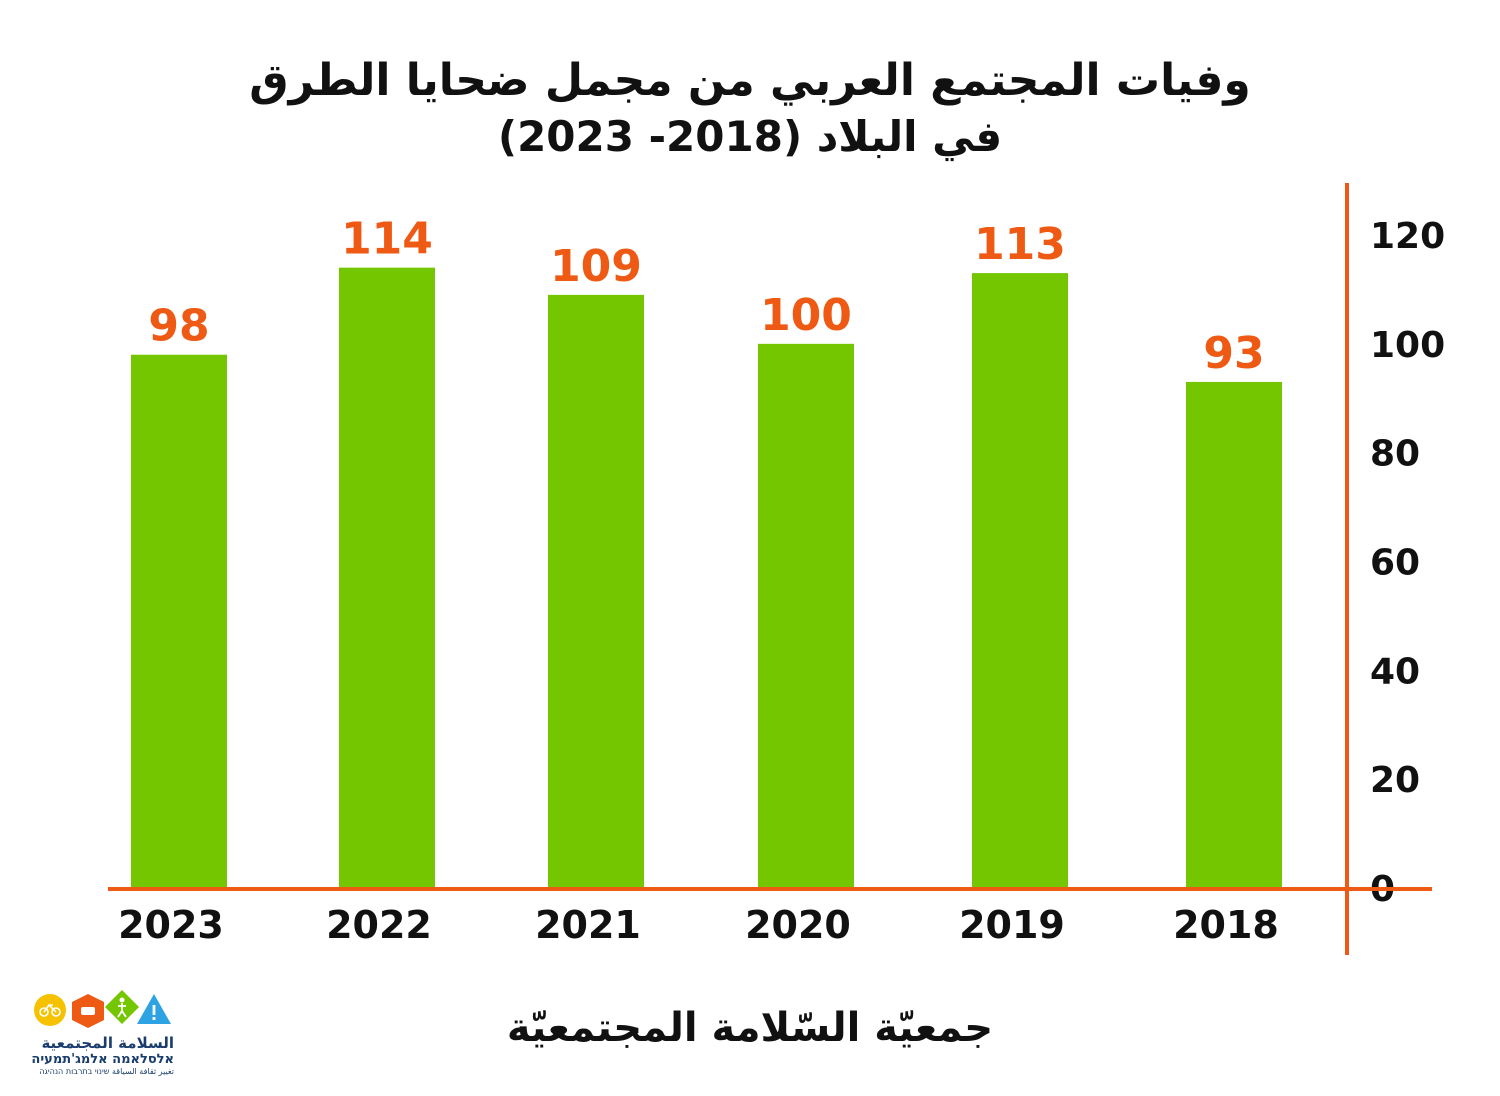  I want to click on x-tick-label-2020: 2020, so click(798, 925).